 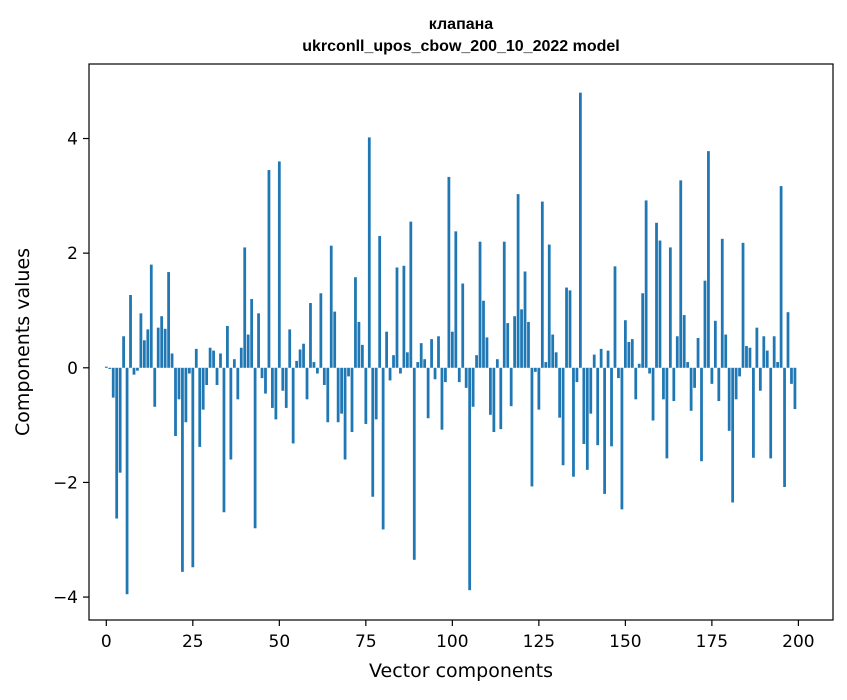 I want to click on x-tick-label: 200, so click(x=798, y=642).